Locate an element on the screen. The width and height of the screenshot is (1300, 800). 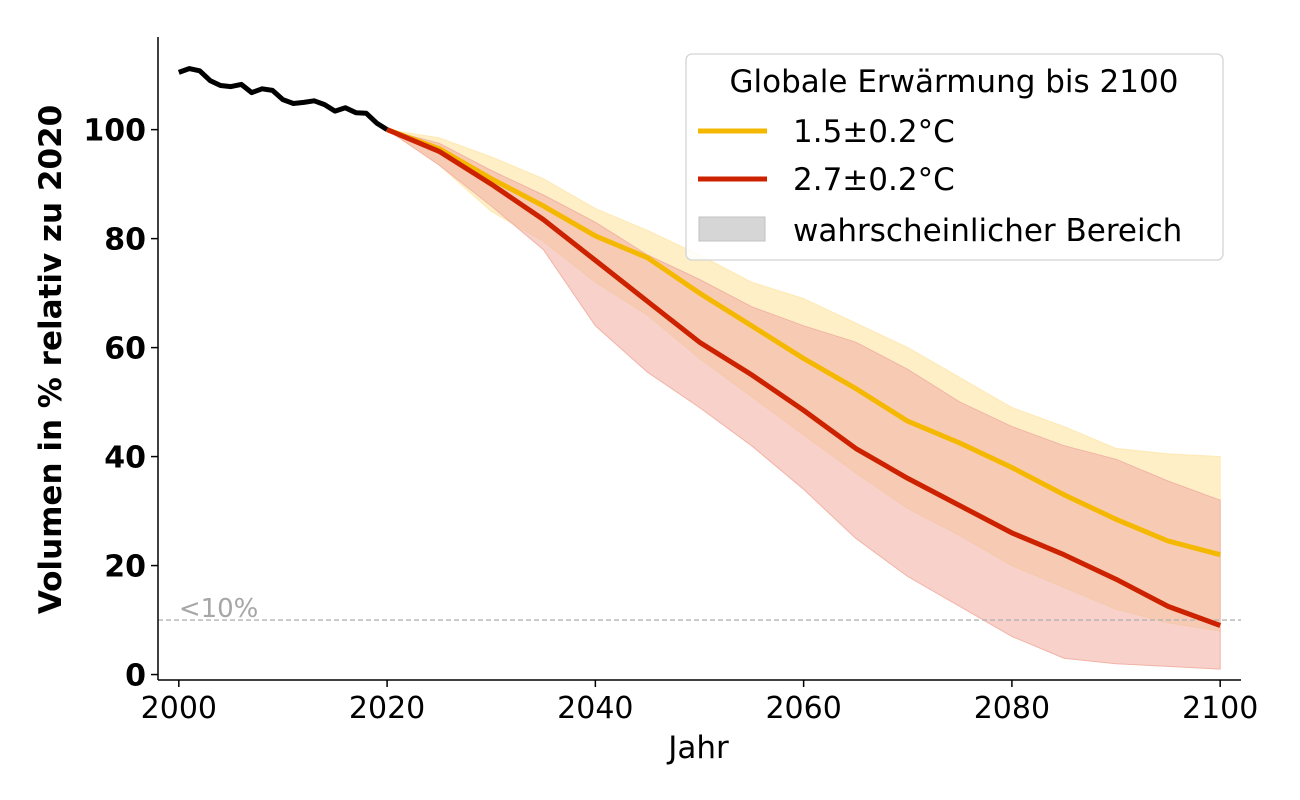
y-tick-label: 0 is located at coordinates (135, 676).